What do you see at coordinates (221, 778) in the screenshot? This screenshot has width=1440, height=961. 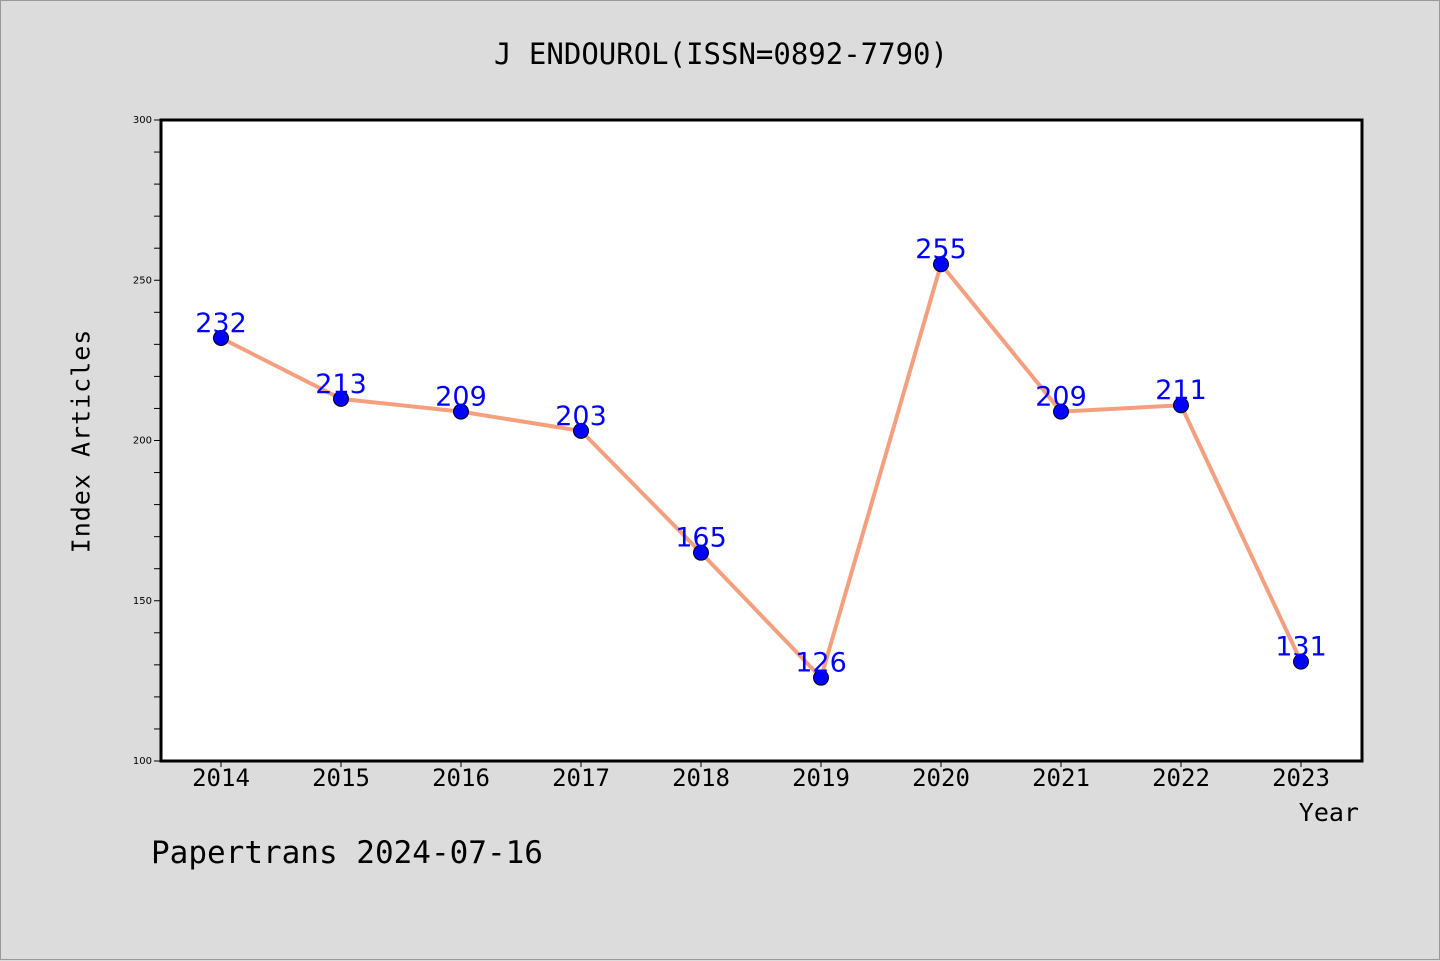 I see `x-tick-label: 2014` at bounding box center [221, 778].